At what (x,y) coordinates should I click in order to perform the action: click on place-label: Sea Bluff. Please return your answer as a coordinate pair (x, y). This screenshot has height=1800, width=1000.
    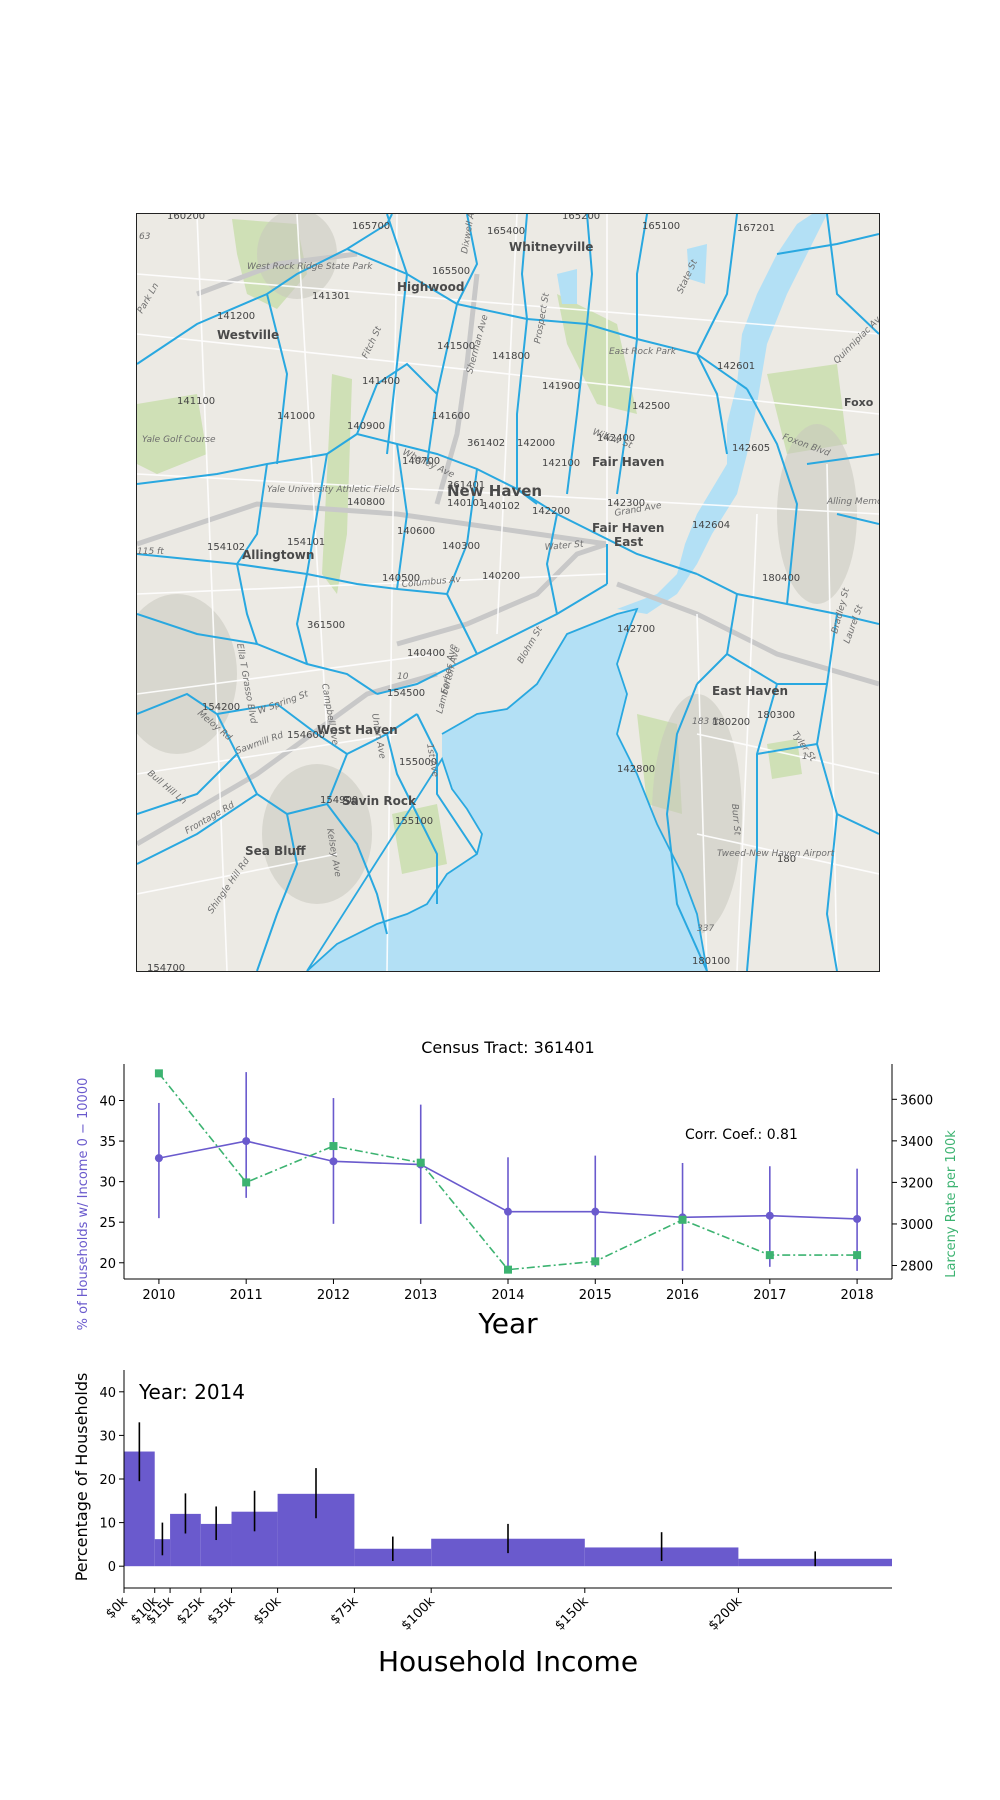
    Looking at the image, I should click on (275, 851).